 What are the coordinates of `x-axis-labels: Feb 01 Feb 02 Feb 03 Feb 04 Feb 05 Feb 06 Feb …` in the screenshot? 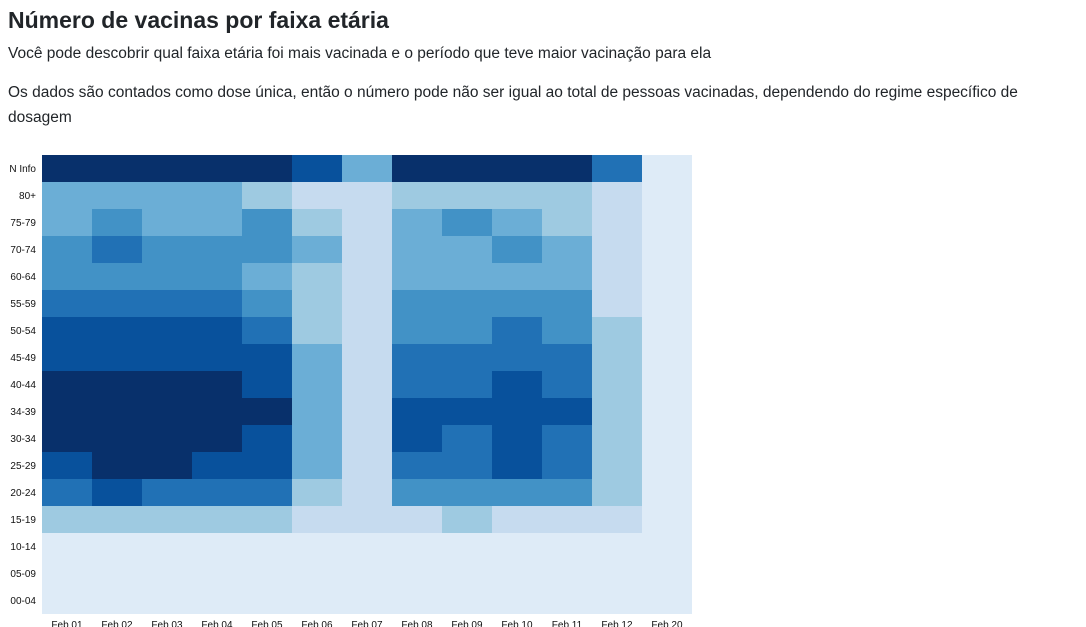 It's located at (367, 623).